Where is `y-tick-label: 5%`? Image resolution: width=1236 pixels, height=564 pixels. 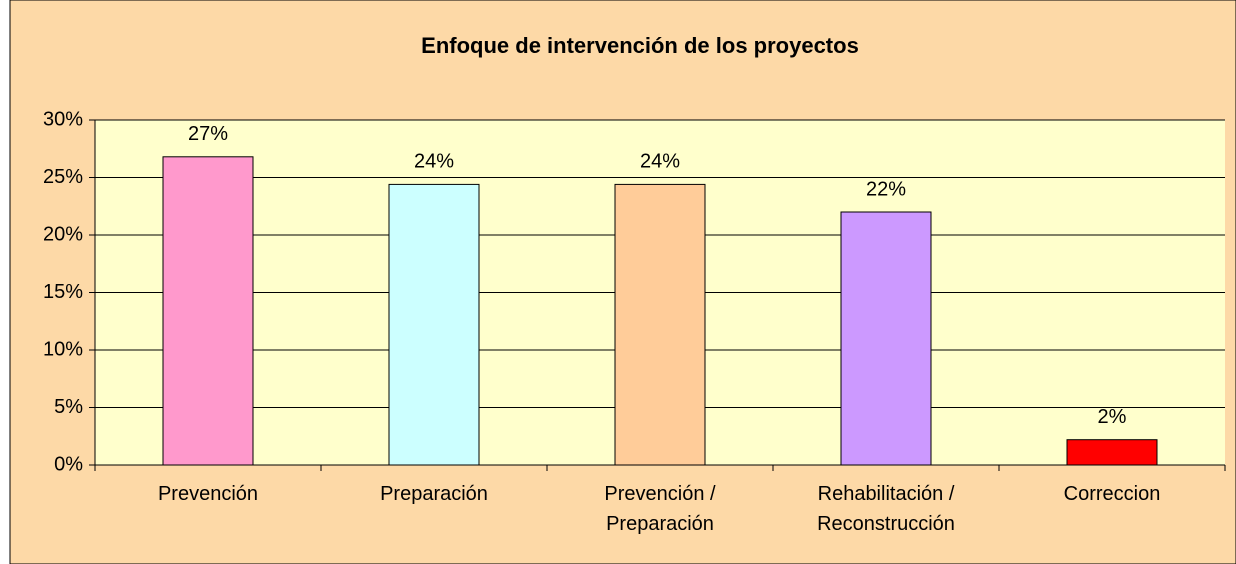 y-tick-label: 5% is located at coordinates (68, 407).